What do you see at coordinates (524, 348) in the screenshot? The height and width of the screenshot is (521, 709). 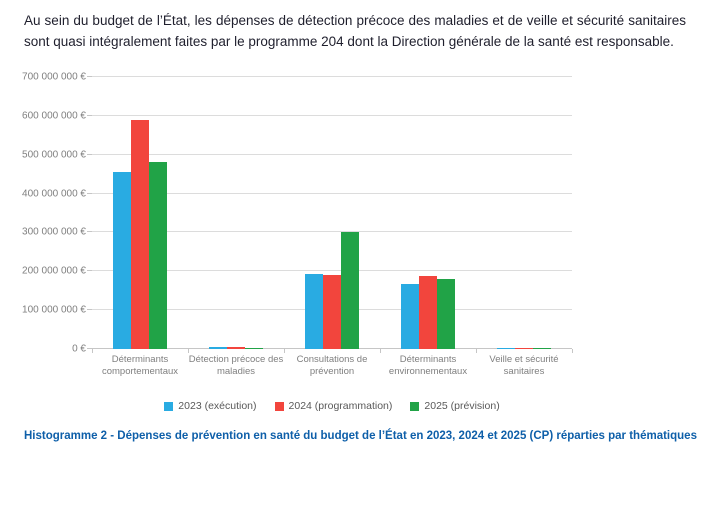 I see `bar-2024-cat5` at bounding box center [524, 348].